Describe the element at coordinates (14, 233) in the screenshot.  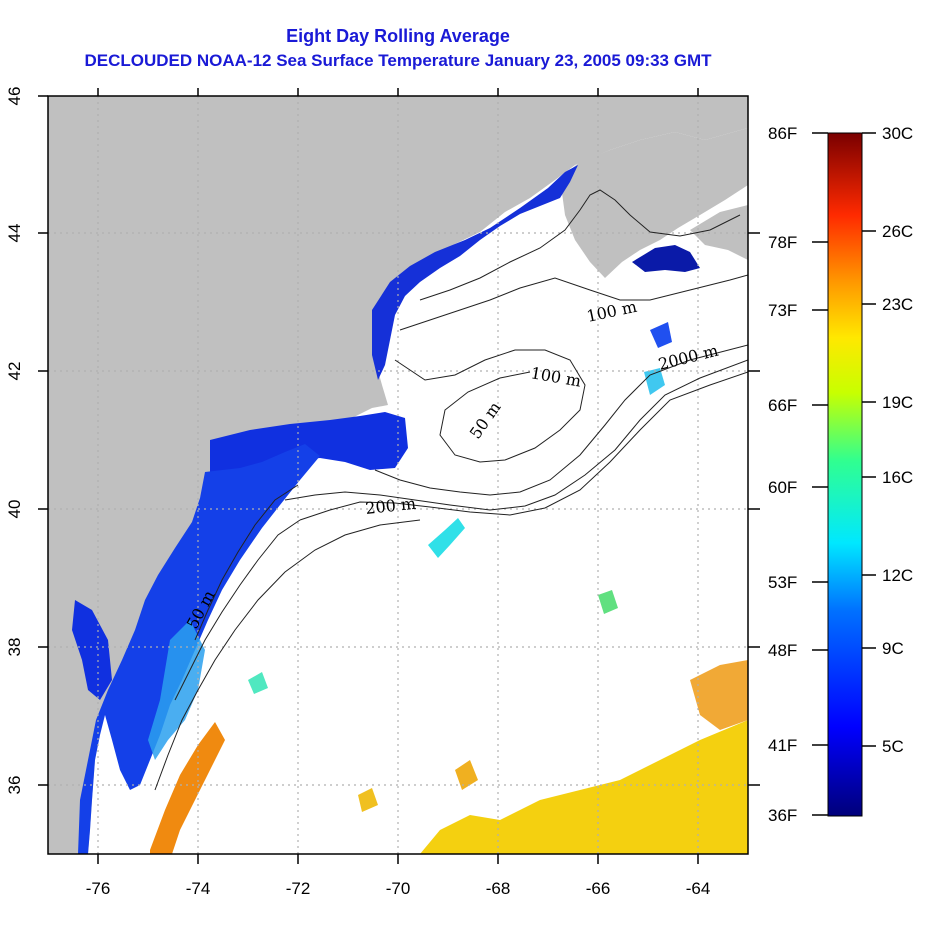
I see `y-tick-label: 44` at that location.